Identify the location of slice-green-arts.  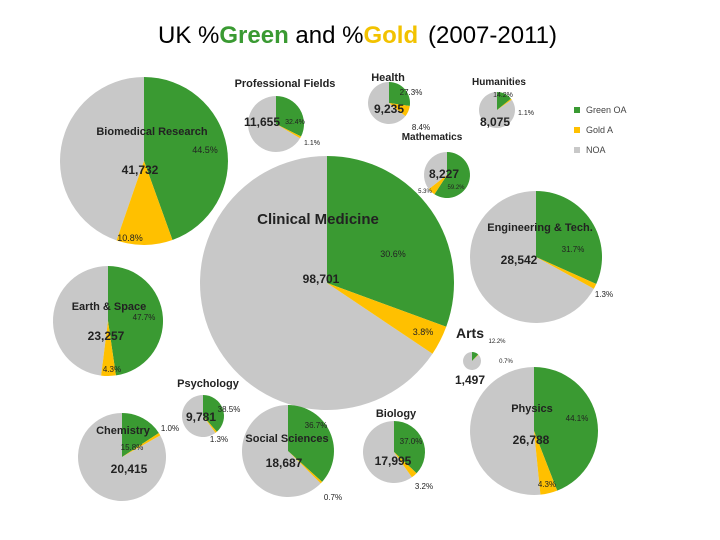
(475, 356).